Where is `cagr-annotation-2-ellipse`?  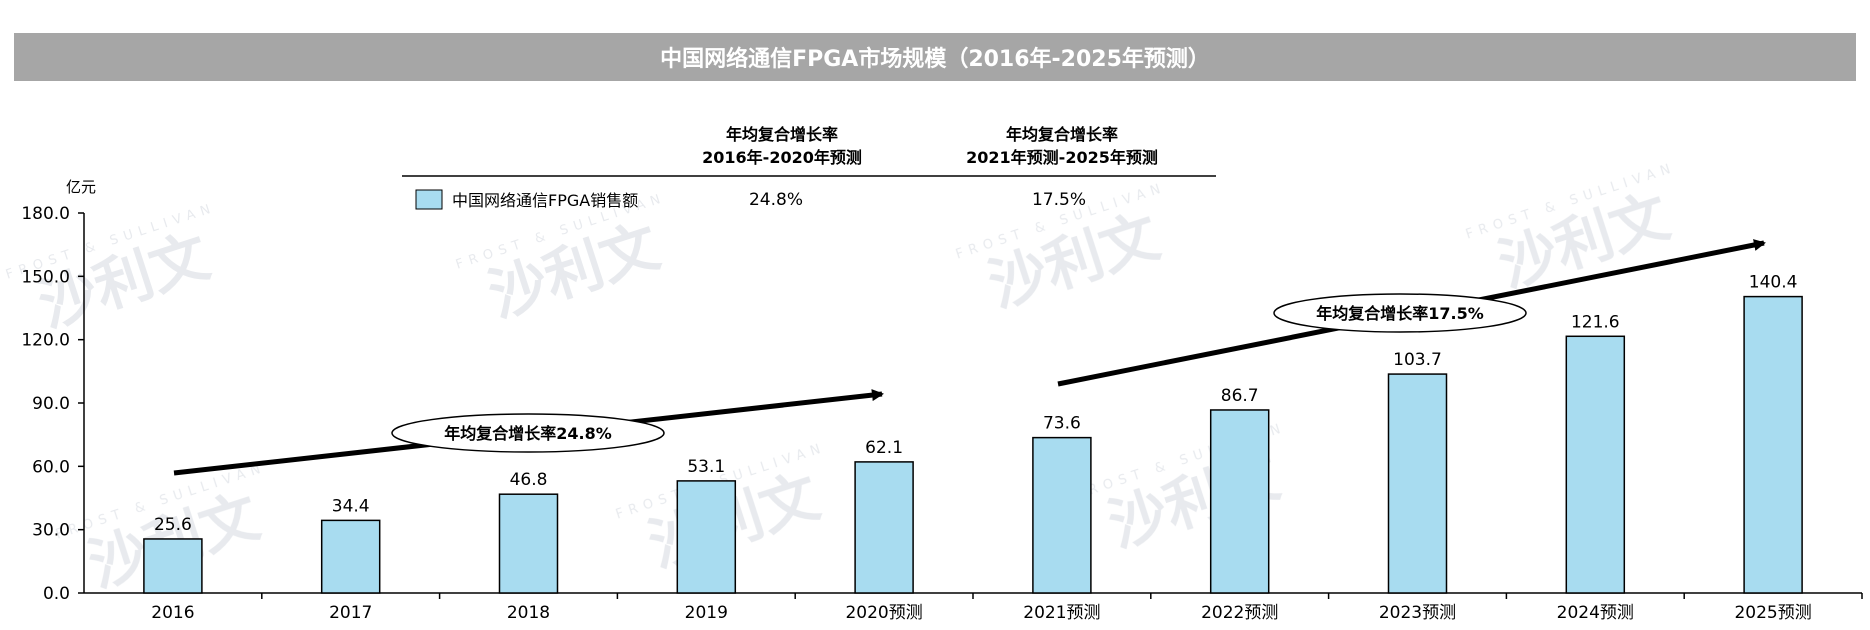
cagr-annotation-2-ellipse is located at coordinates (1400, 313).